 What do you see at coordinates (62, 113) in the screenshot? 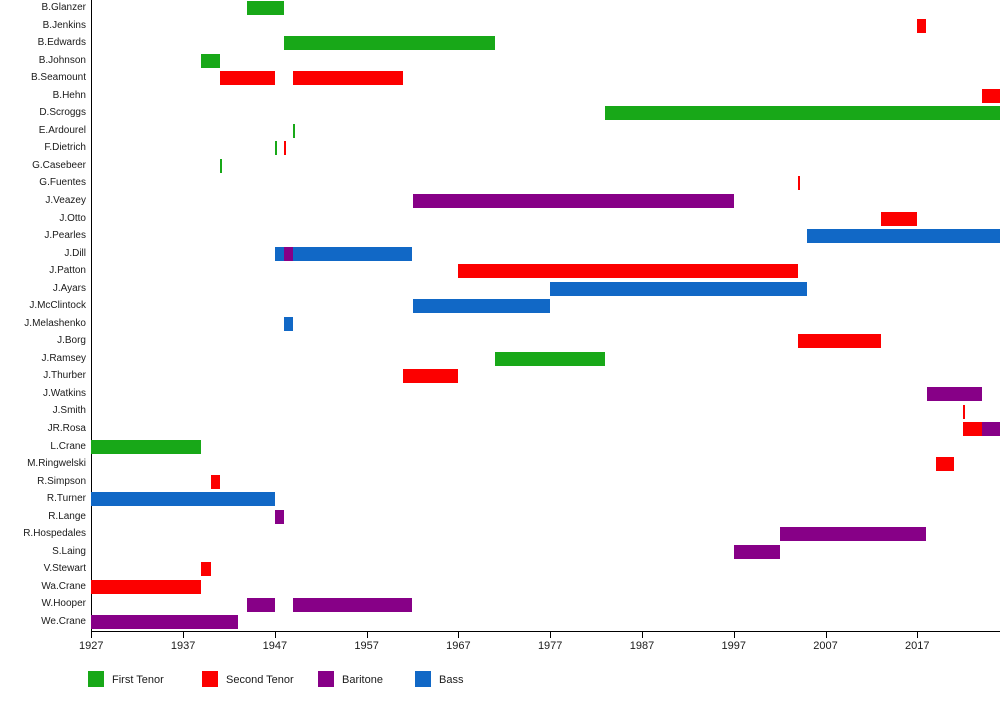
I see `row-label: D.Scroggs` at bounding box center [62, 113].